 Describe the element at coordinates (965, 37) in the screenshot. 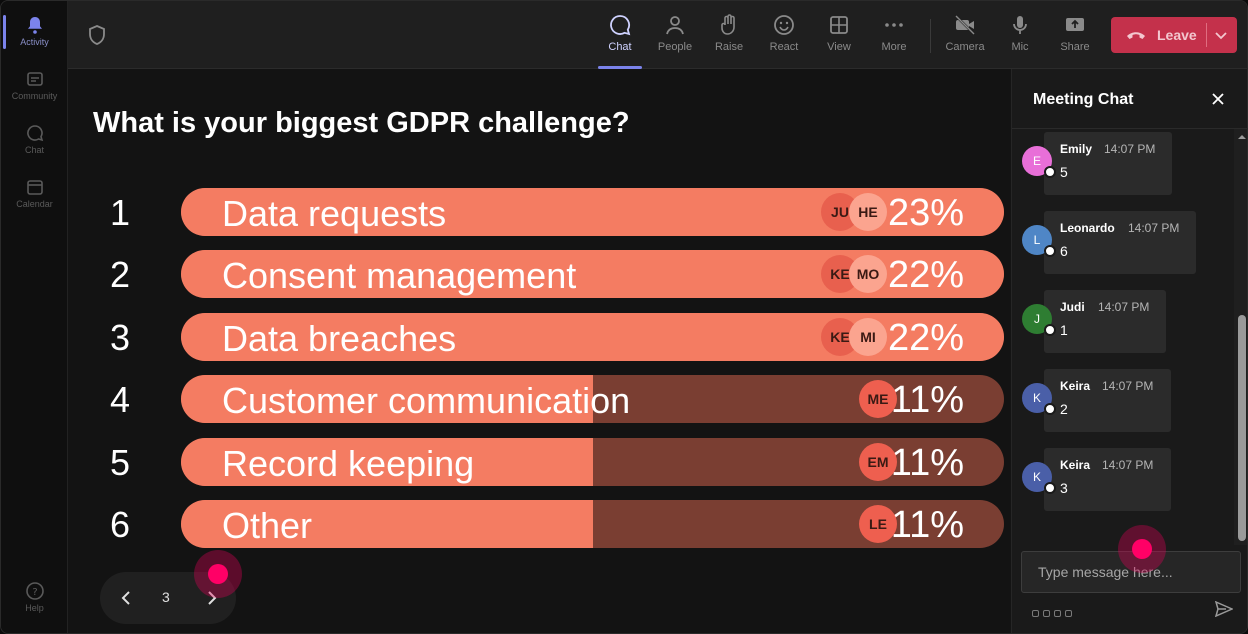

I see `toolbar-camera-button: Camera` at that location.